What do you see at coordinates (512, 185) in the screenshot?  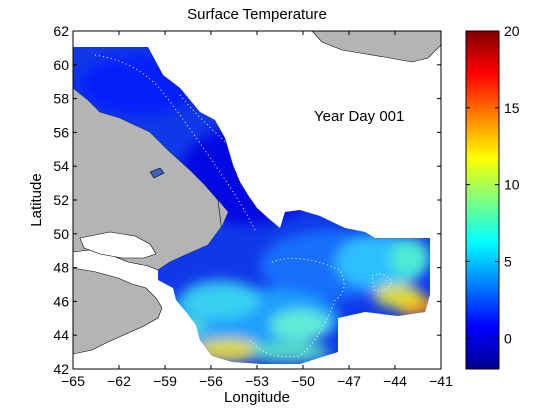 I see `colorbar-tick-label: 10` at bounding box center [512, 185].